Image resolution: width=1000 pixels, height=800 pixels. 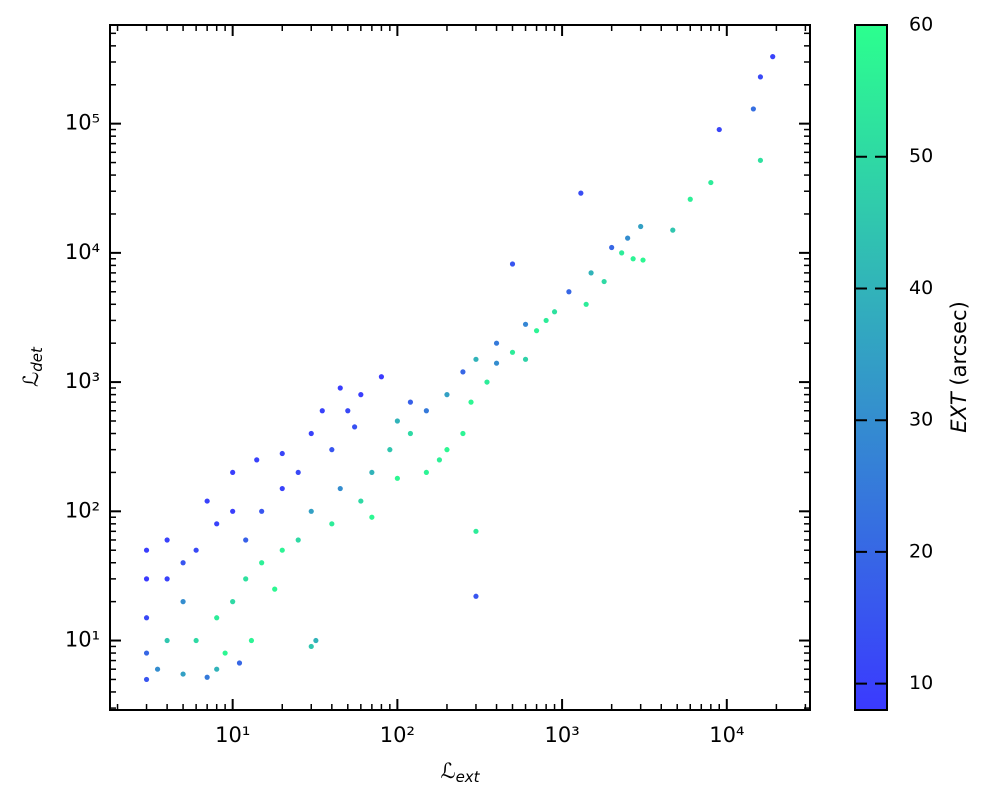 I want to click on y-tick-label: 10², so click(x=82, y=510).